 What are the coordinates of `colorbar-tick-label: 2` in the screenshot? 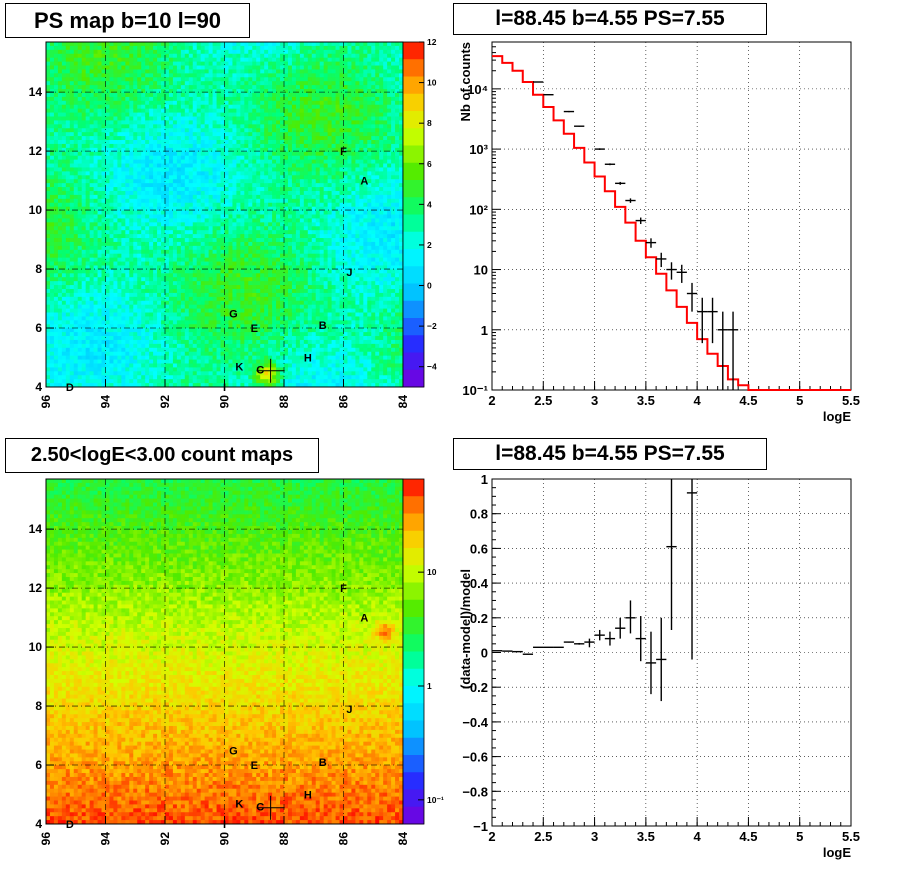 It's located at (429, 245).